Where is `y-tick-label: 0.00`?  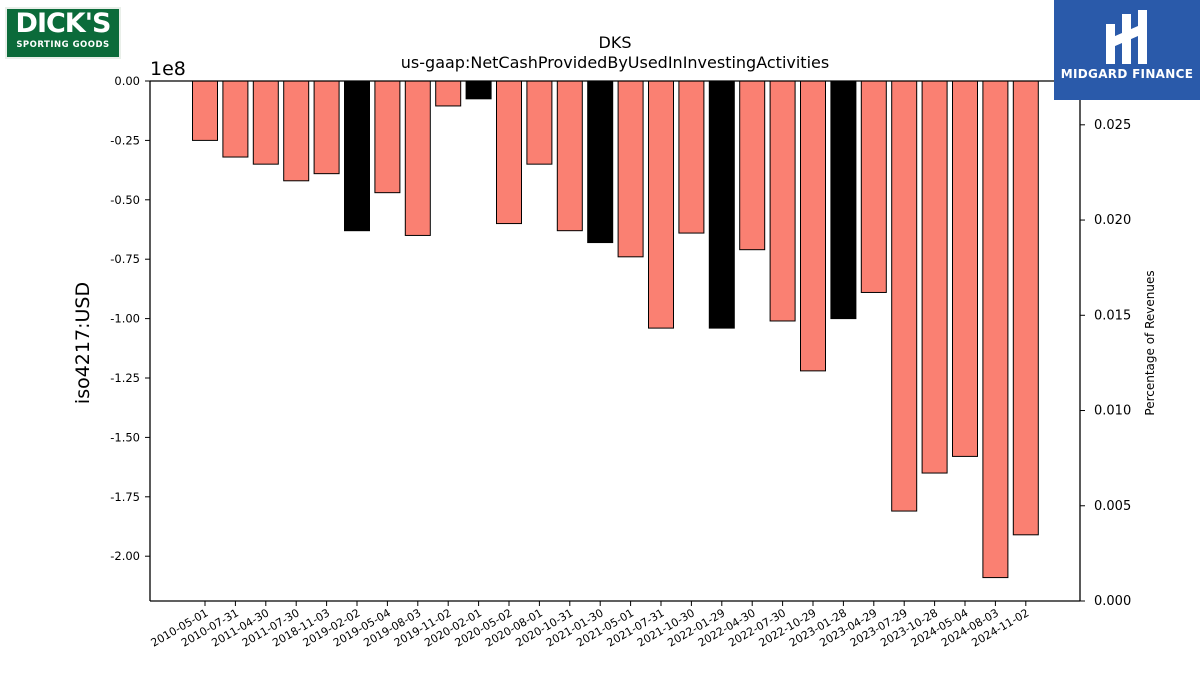 y-tick-label: 0.00 is located at coordinates (127, 81).